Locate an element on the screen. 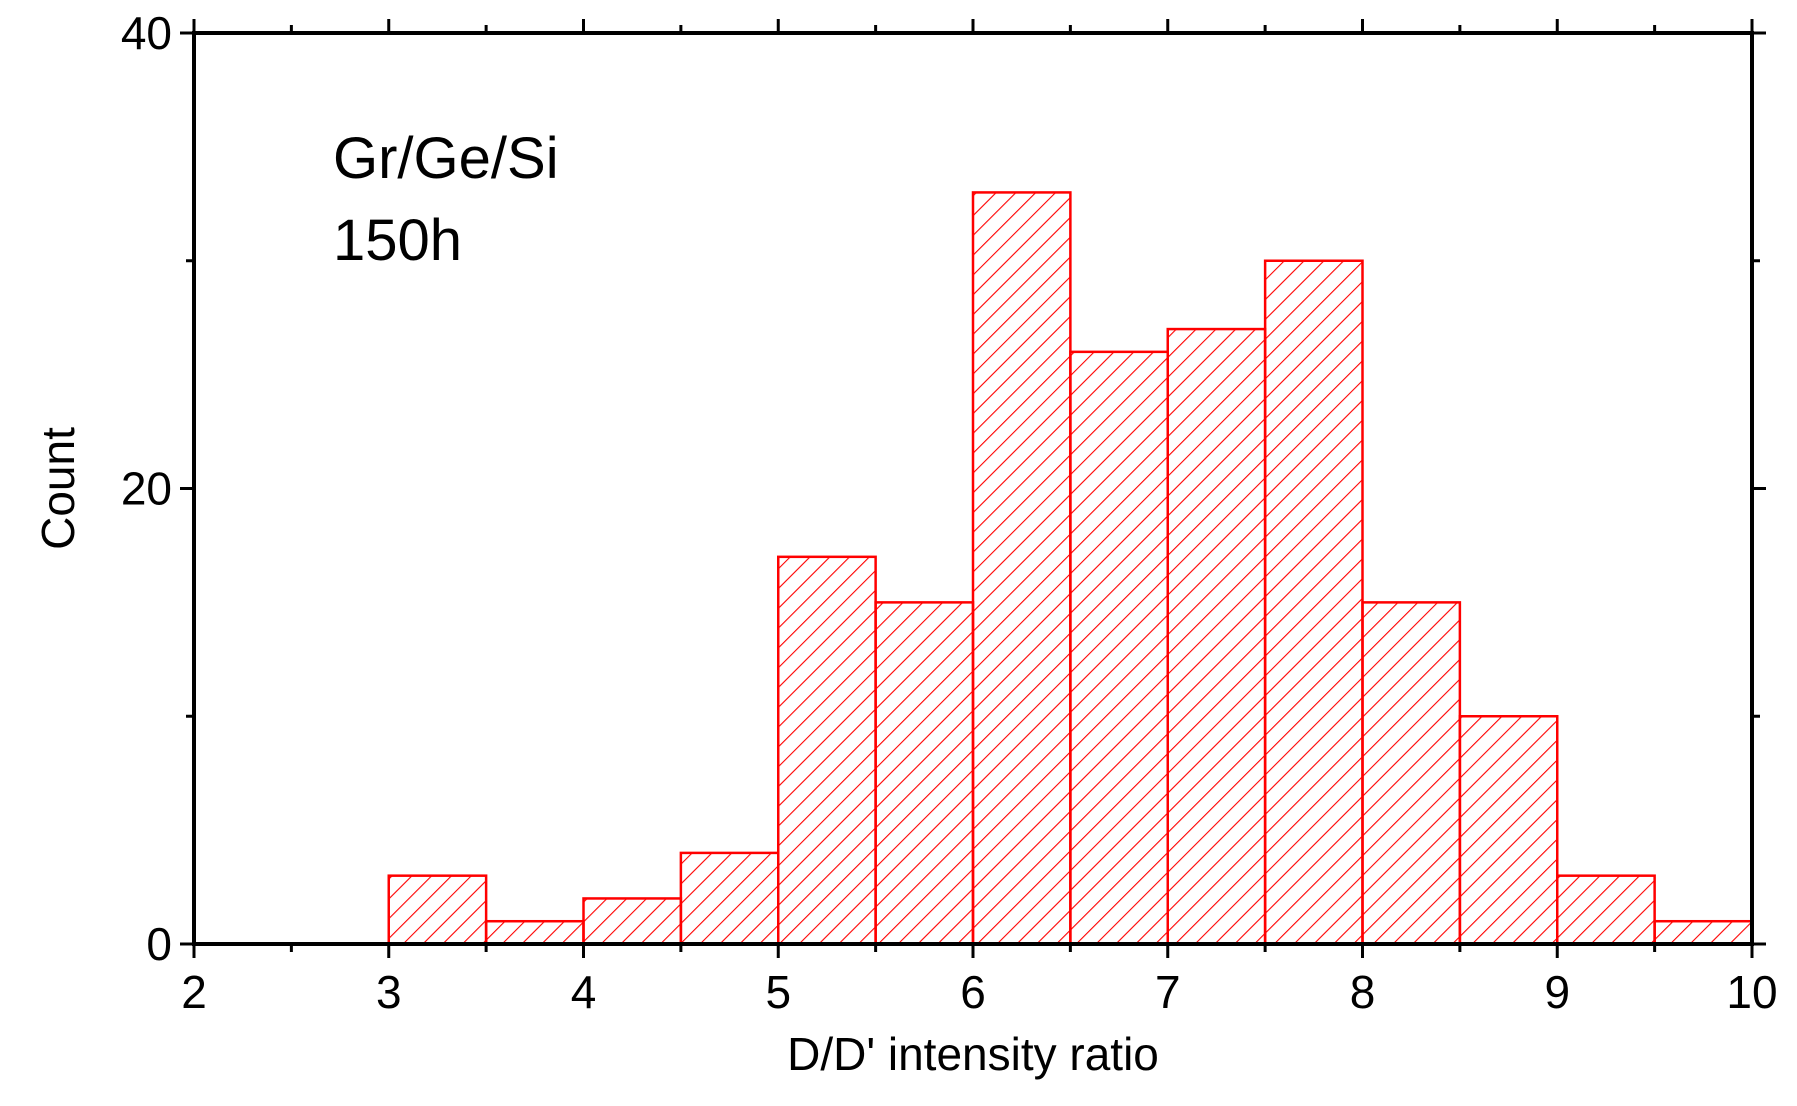 This screenshot has height=1106, width=1797. x-axis-label: D/D' intensity ratio is located at coordinates (973, 1054).